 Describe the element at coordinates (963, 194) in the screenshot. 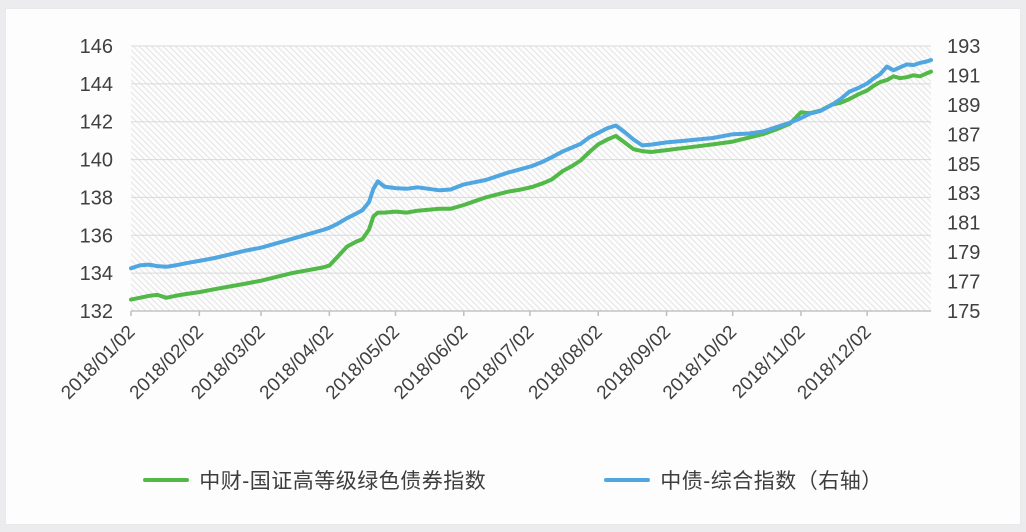

I see `right-axis-tick-label: 183` at that location.